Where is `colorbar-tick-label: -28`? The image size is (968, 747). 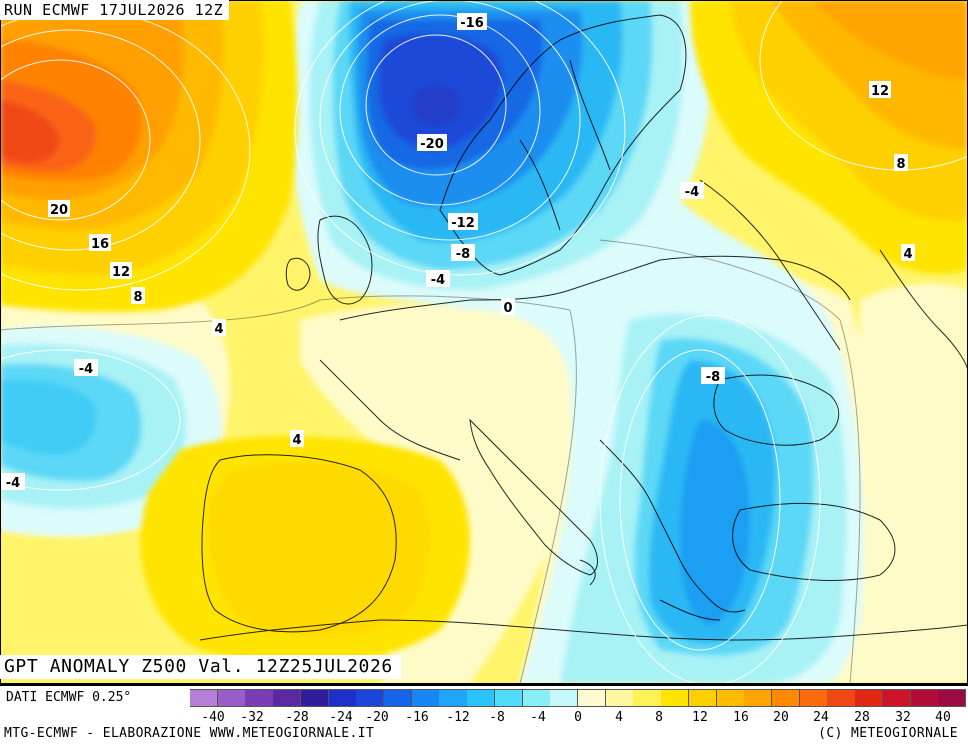
colorbar-tick-label: -28 is located at coordinates (297, 717).